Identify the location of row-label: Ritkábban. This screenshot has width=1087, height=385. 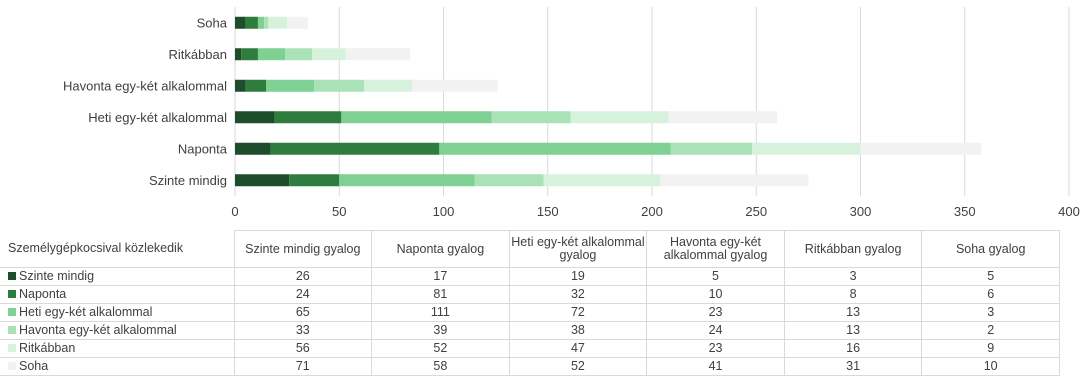
(47, 348).